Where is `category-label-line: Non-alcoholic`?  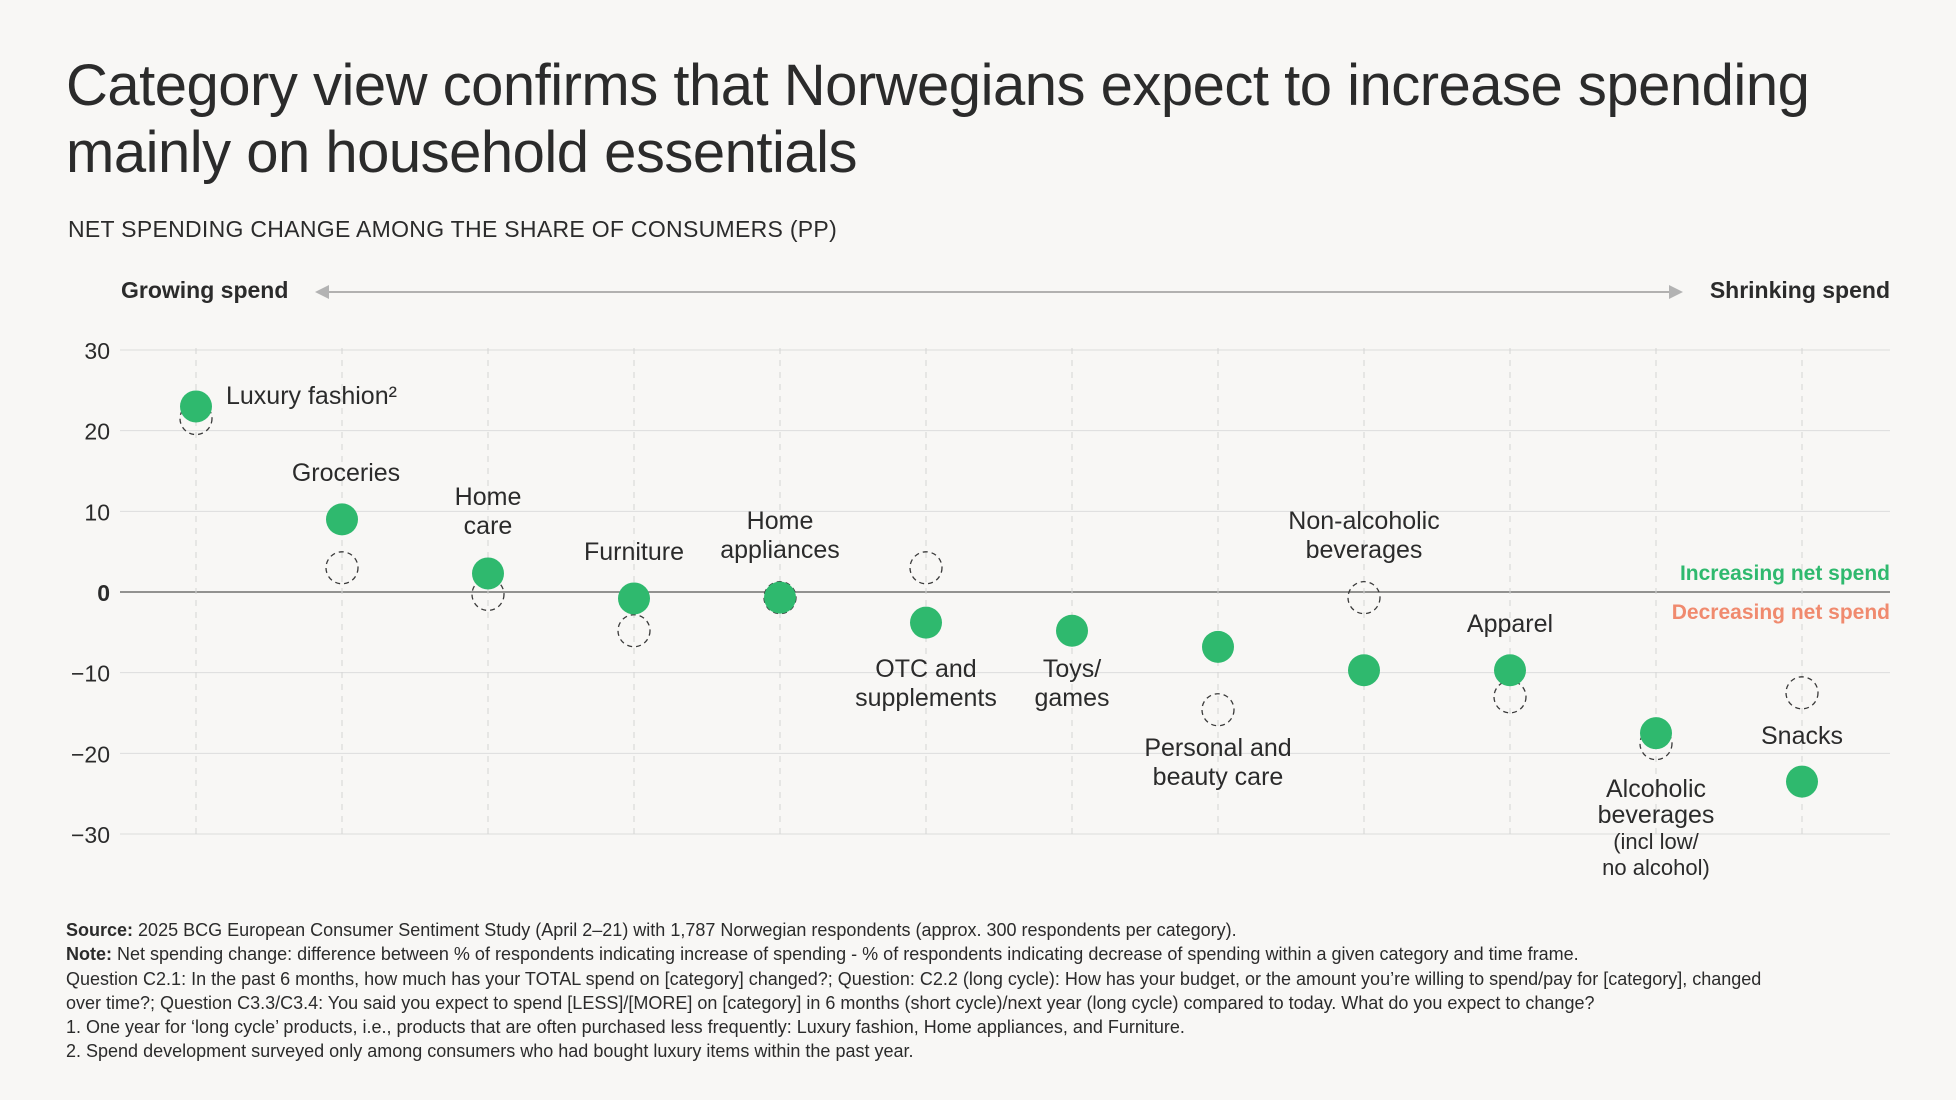
category-label-line: Non-alcoholic is located at coordinates (1363, 521).